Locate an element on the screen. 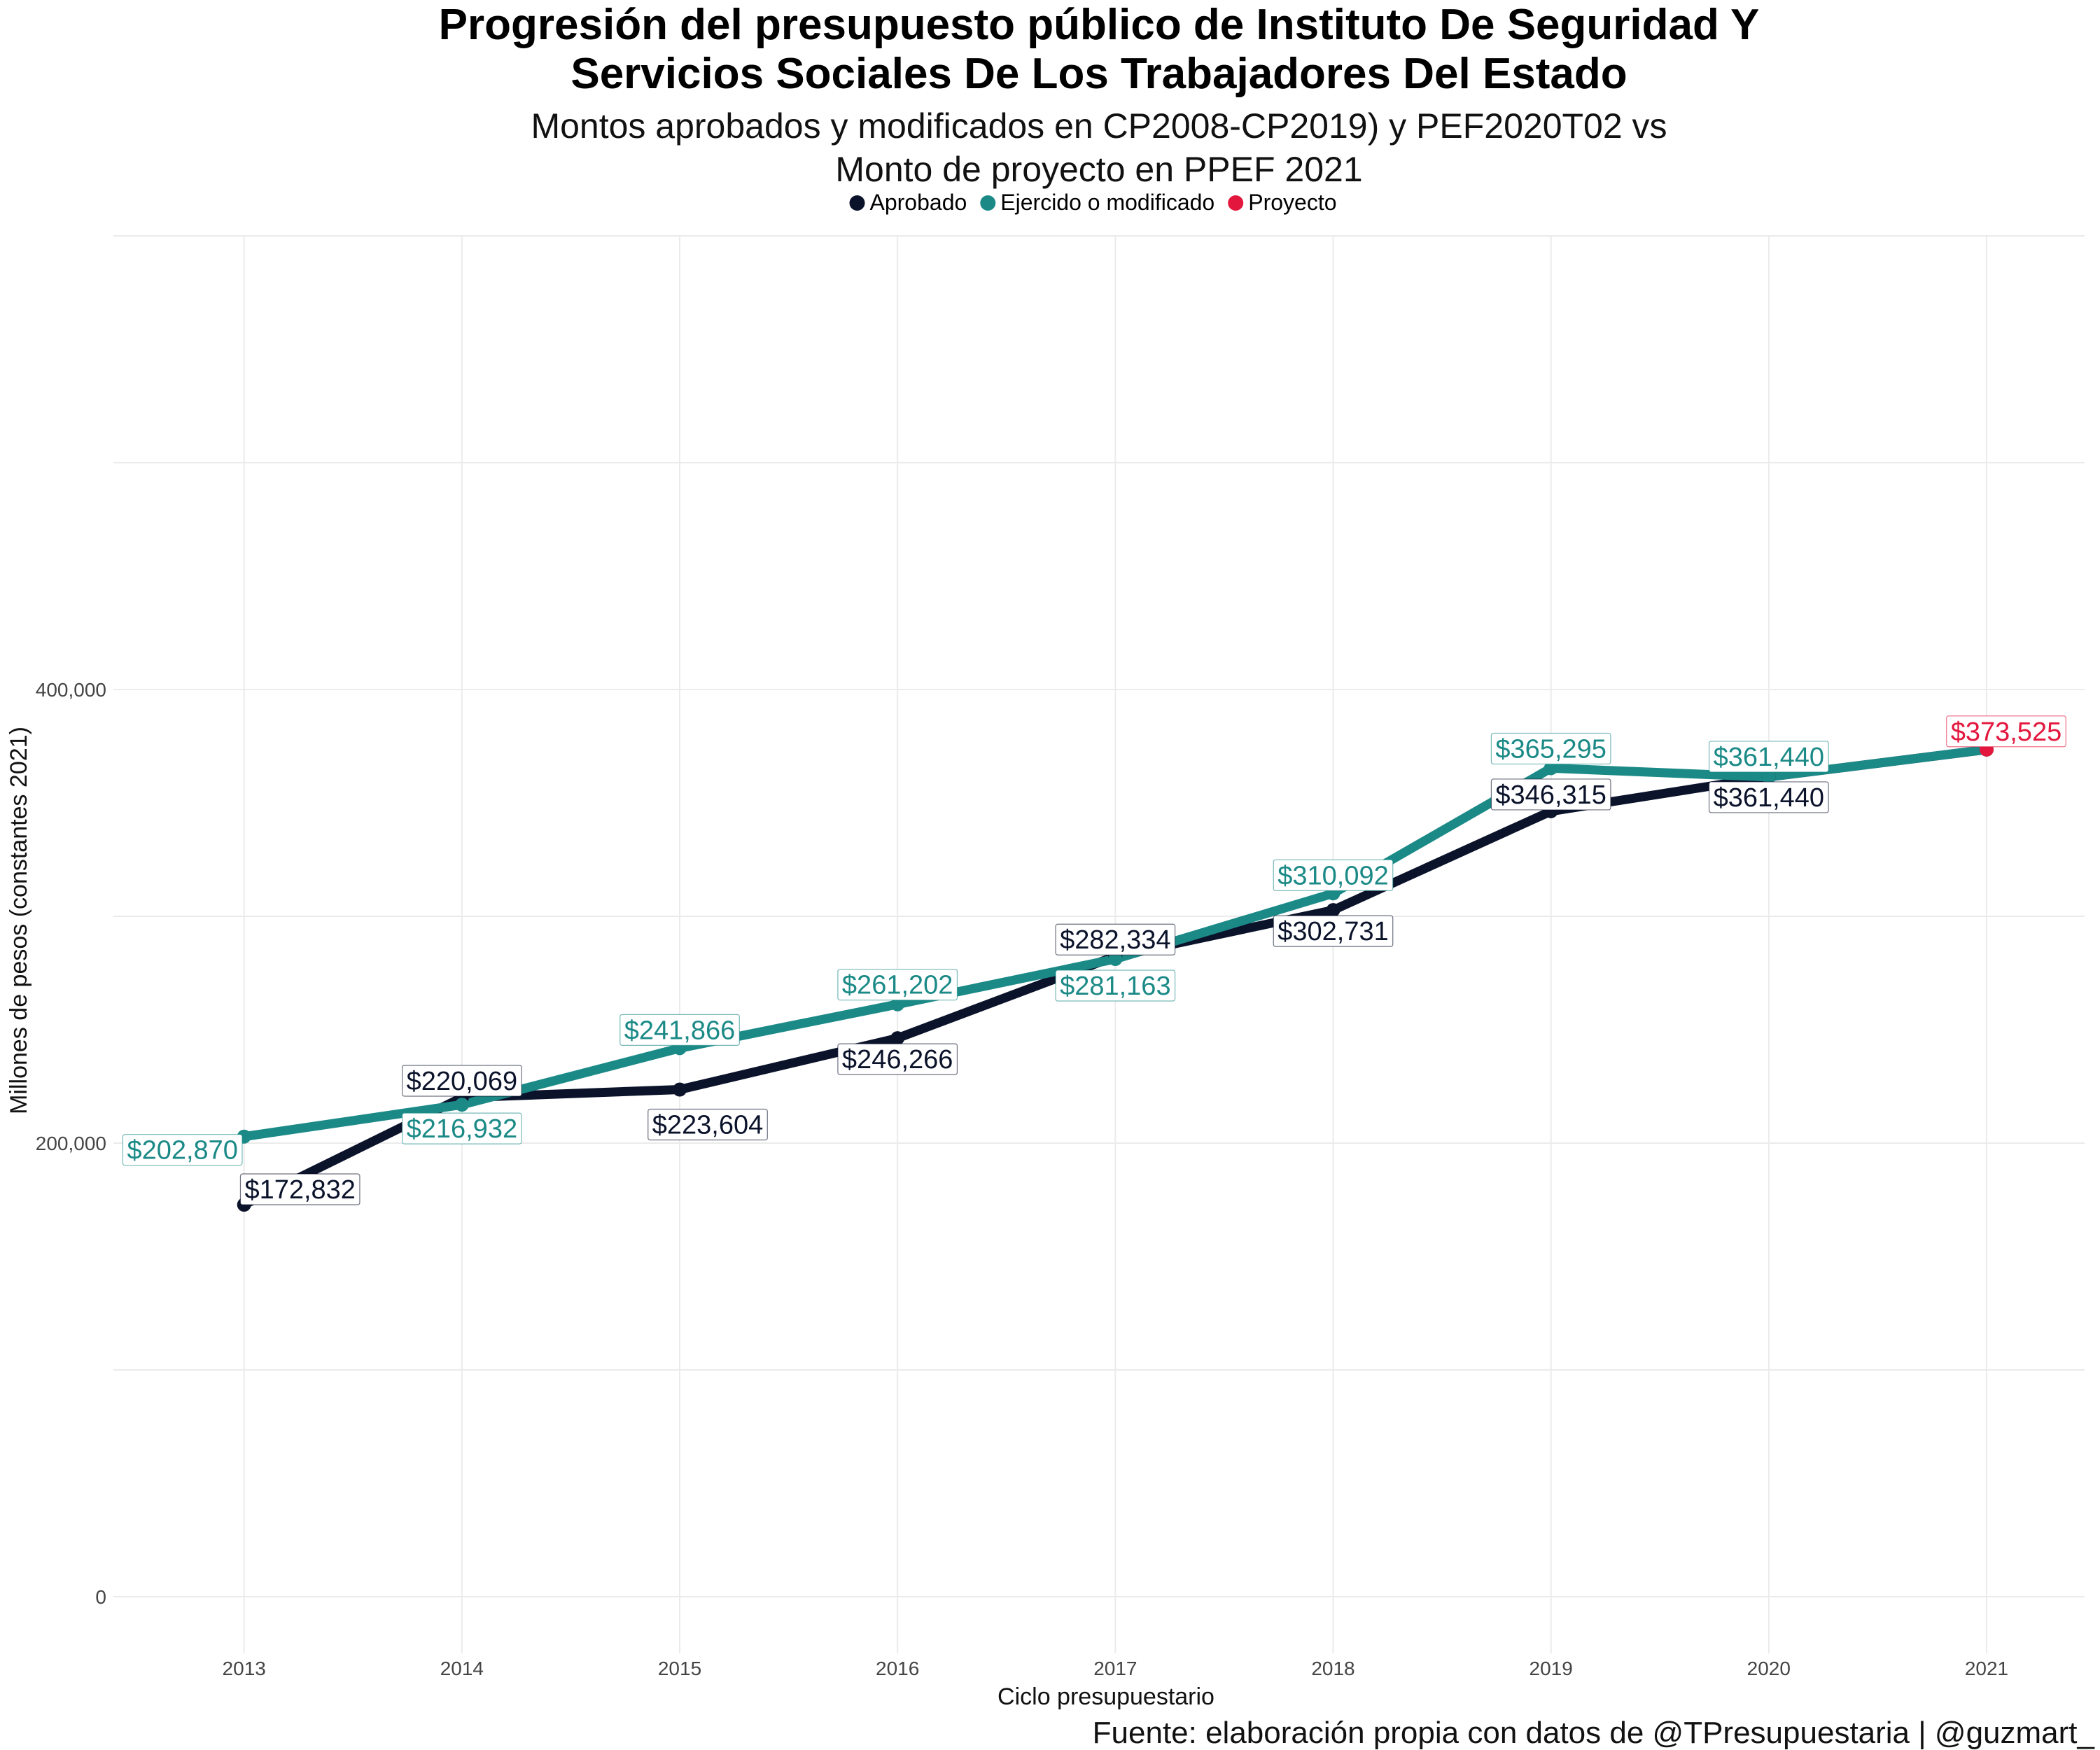 This screenshot has height=1750, width=2100. data-label: $202,870 is located at coordinates (182, 1150).